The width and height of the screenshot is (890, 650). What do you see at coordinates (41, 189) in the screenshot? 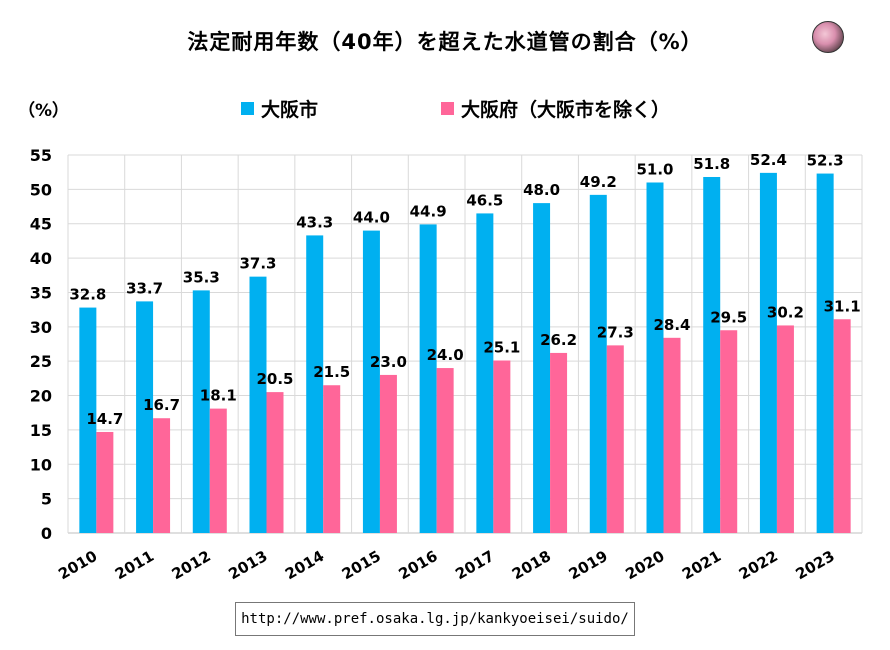
I see `y-tick-label: 50` at bounding box center [41, 189].